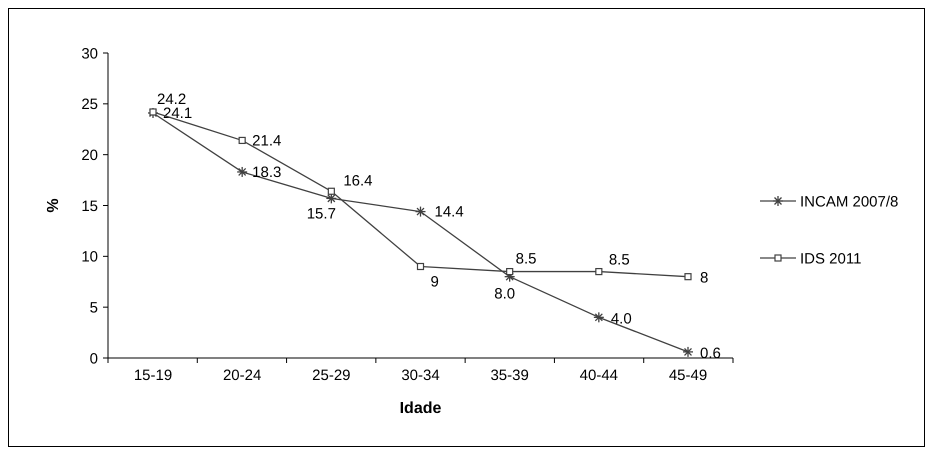 The width and height of the screenshot is (935, 455). I want to click on y-tick-label: 5, so click(94, 307).